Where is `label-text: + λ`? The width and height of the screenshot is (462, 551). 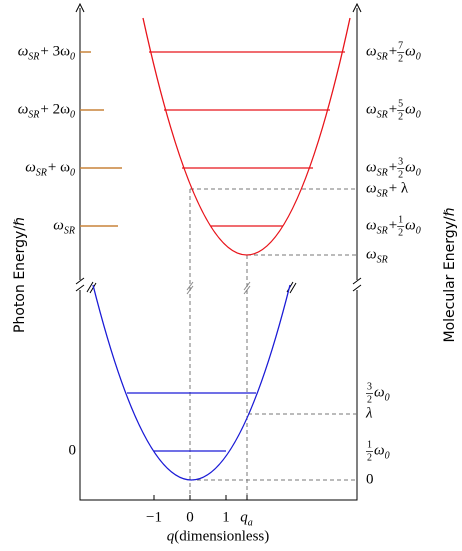 label-text: + λ is located at coordinates (399, 188).